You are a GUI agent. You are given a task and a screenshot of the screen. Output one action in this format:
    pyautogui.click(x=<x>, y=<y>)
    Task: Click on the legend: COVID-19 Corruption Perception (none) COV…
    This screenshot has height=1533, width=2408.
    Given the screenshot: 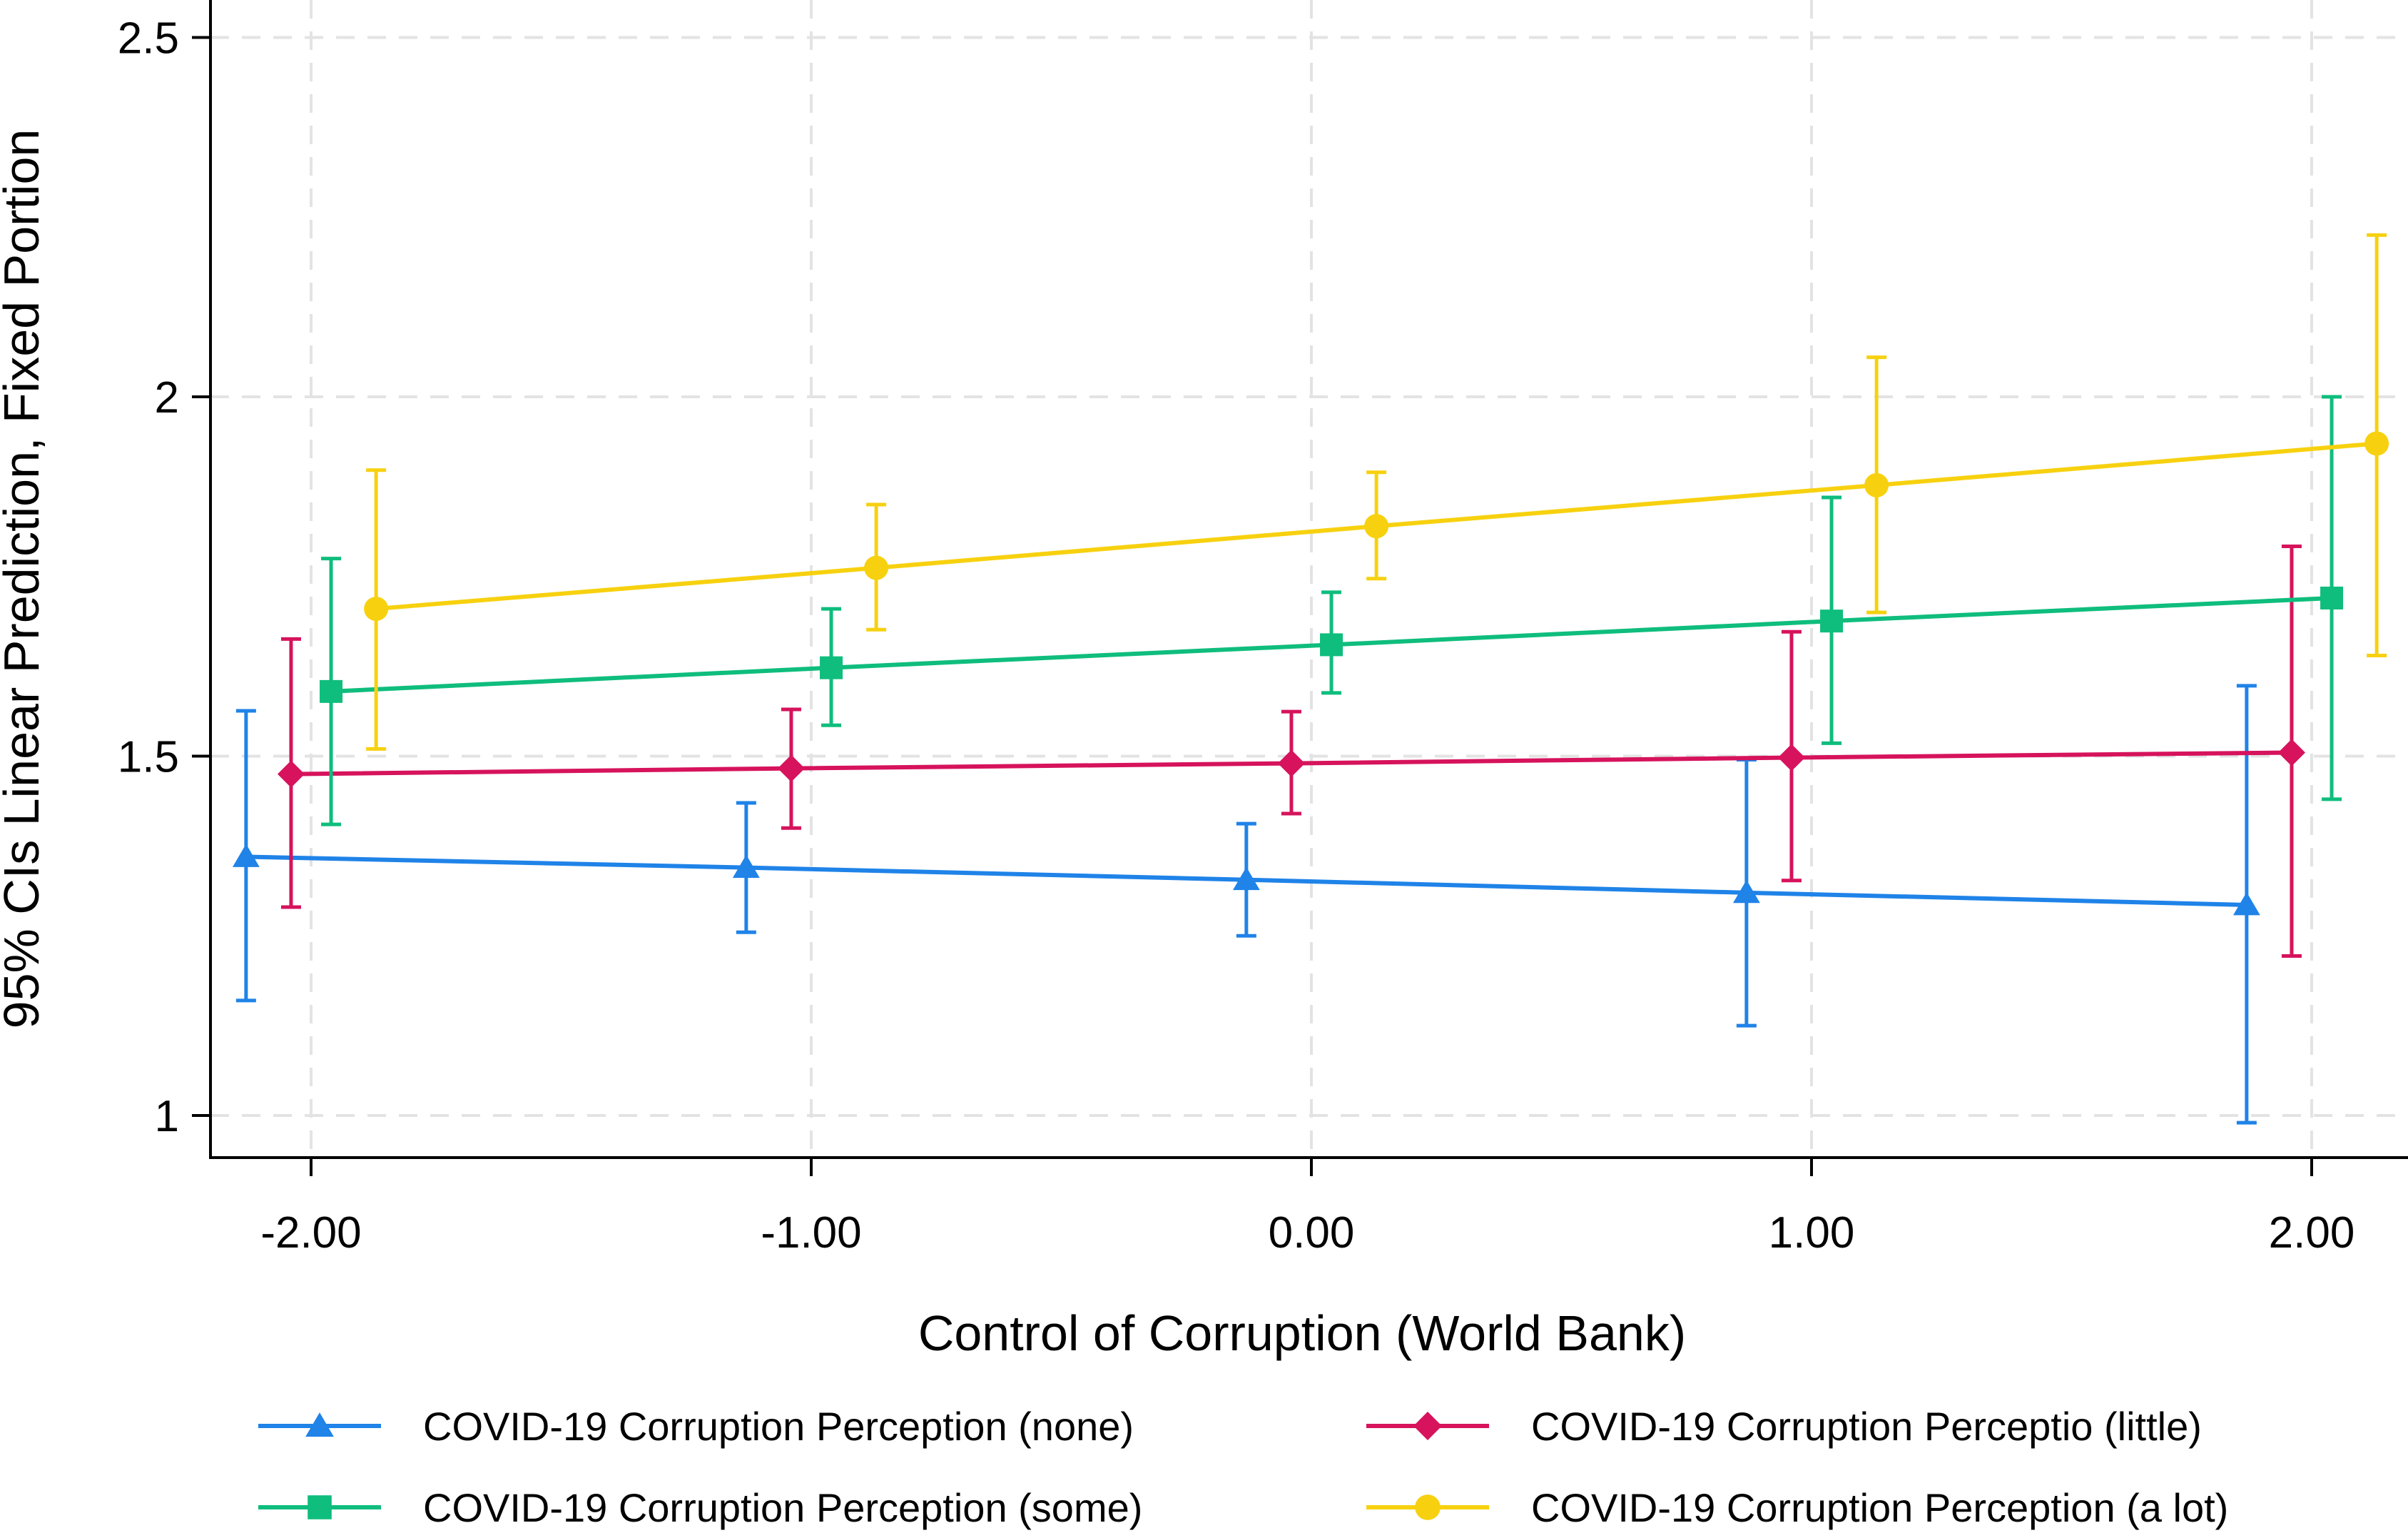 What is the action you would take?
    pyautogui.click(x=1243, y=1467)
    